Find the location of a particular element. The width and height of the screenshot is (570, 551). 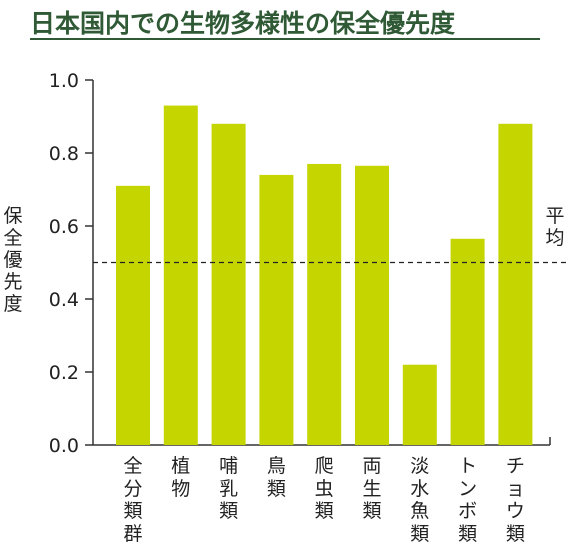

title-underline is located at coordinates (285, 39).